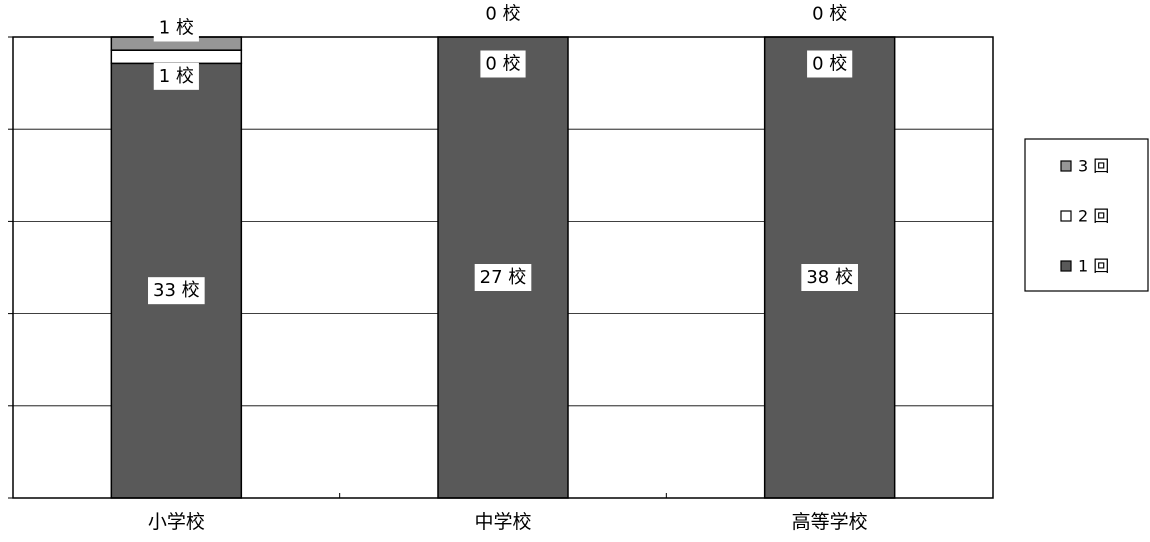 The image size is (1150, 542). I want to click on category-label-0: 小学校, so click(176, 522).